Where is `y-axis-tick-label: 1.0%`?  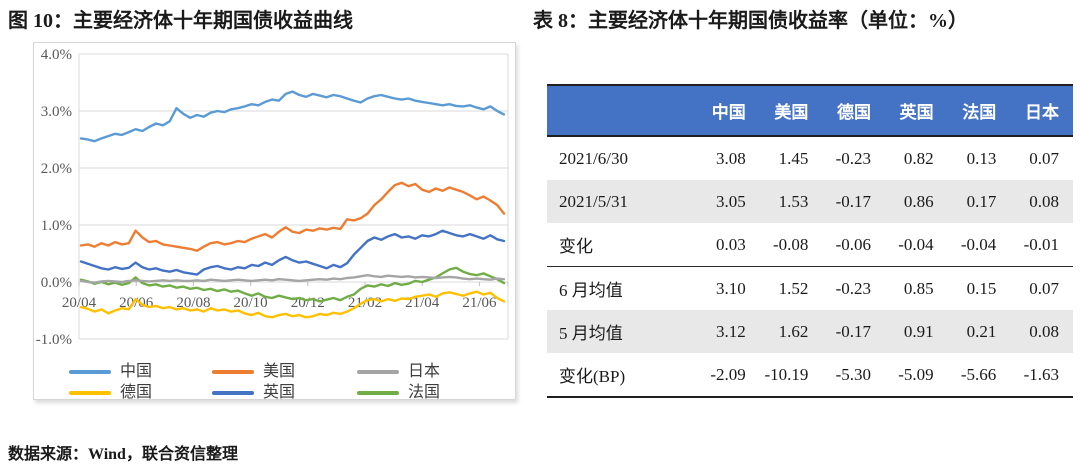
y-axis-tick-label: 1.0% is located at coordinates (56, 226).